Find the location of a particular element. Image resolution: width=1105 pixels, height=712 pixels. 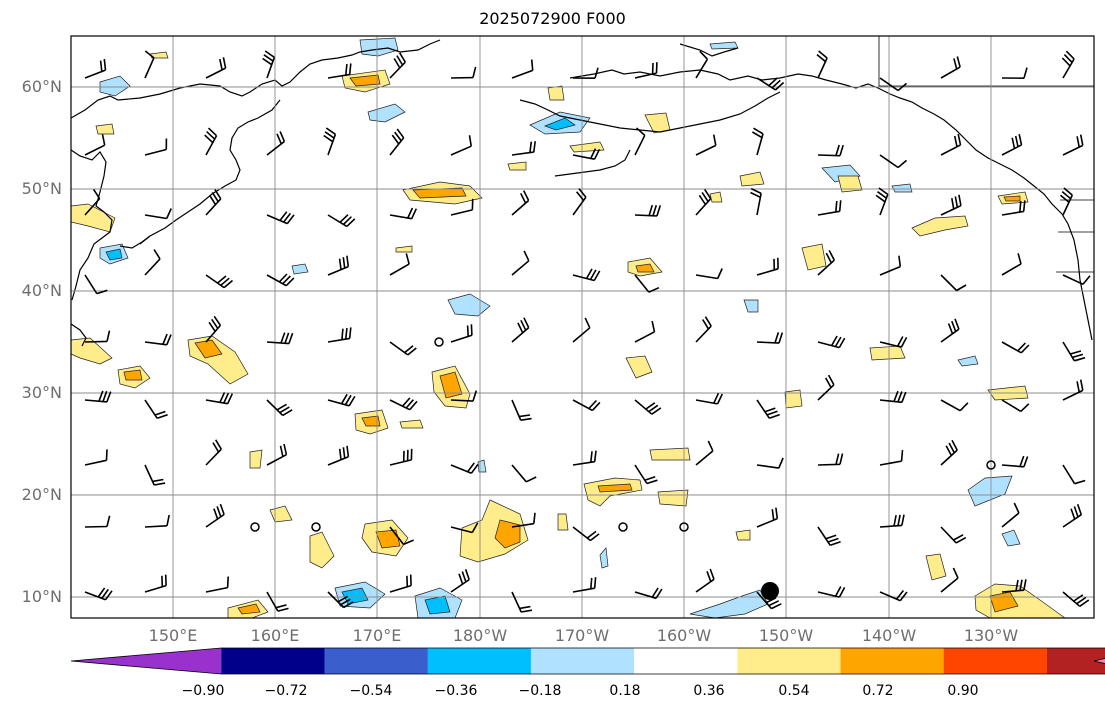

colorbar-tick-label: −0.18 is located at coordinates (540, 691).